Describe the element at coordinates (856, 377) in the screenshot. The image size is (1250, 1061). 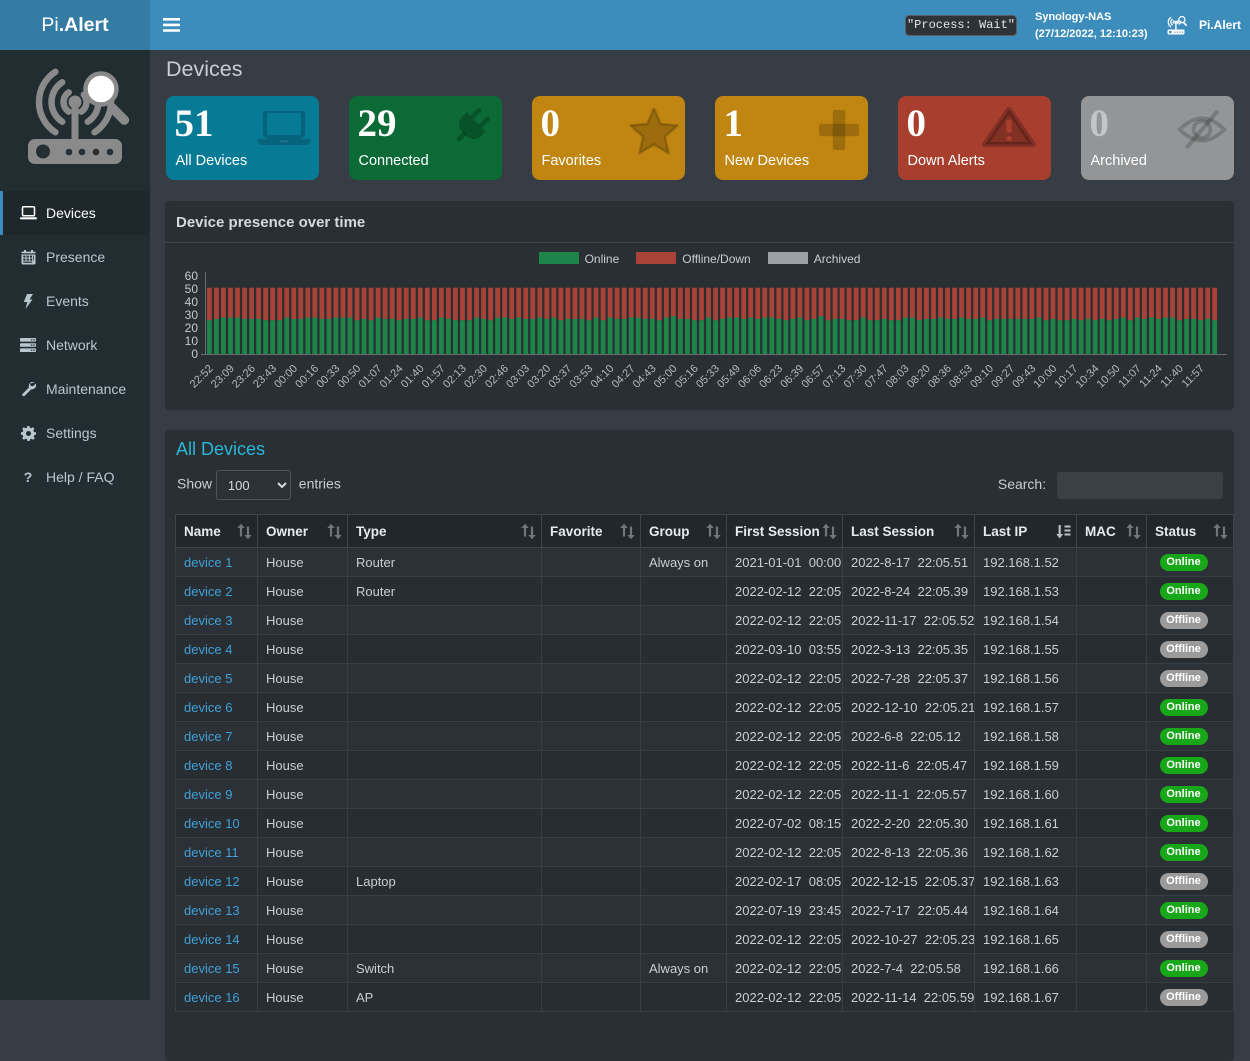
I see `svg-text: 07:30` at that location.